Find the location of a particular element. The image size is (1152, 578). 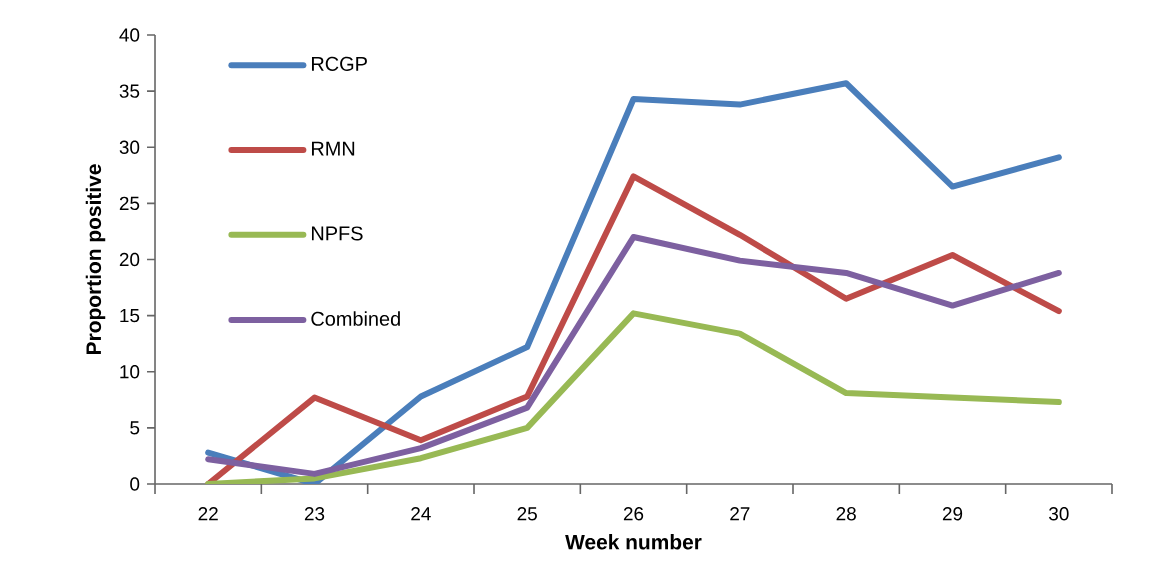

x-tick-label: 29 is located at coordinates (952, 514).